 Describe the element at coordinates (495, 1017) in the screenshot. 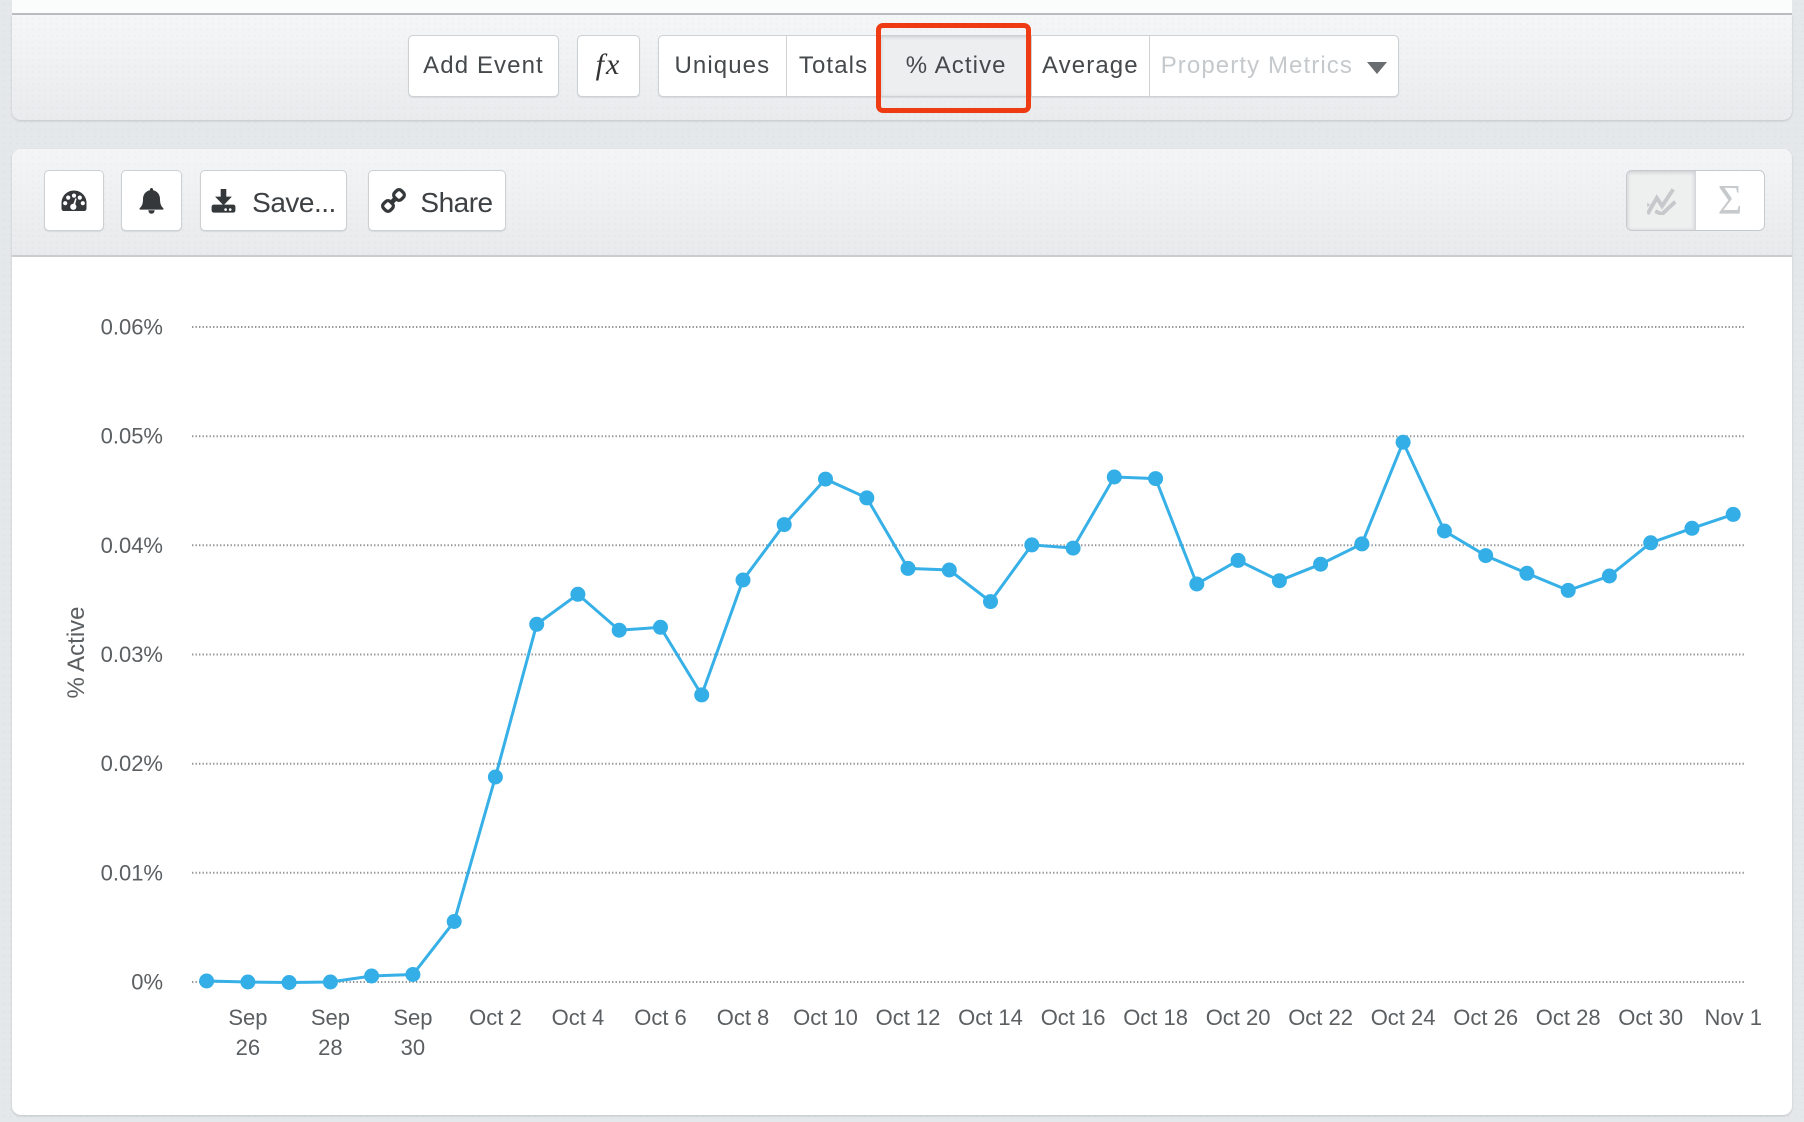

I see `svg-text: Oct 2` at that location.